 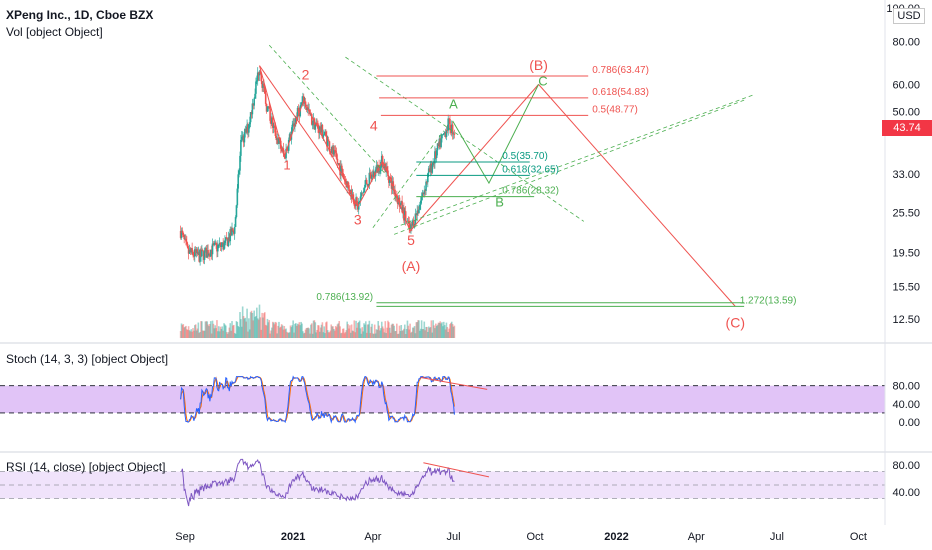 What do you see at coordinates (496, 134) in the screenshot?
I see `abc-projection-line` at bounding box center [496, 134].